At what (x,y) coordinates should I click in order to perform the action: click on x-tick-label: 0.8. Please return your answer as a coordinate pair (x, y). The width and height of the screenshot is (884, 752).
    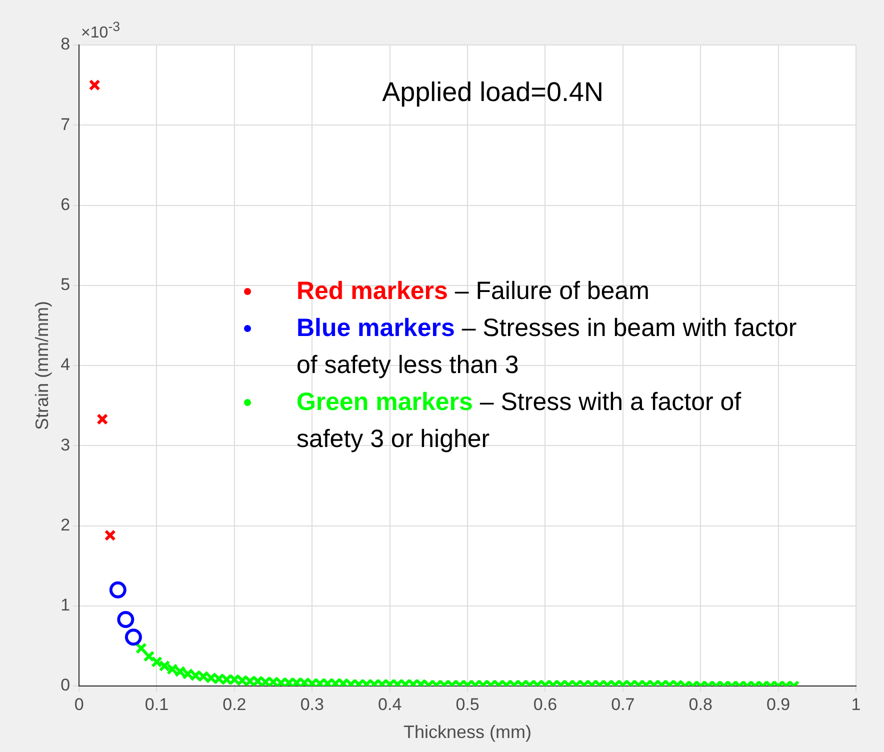
    Looking at the image, I should click on (700, 704).